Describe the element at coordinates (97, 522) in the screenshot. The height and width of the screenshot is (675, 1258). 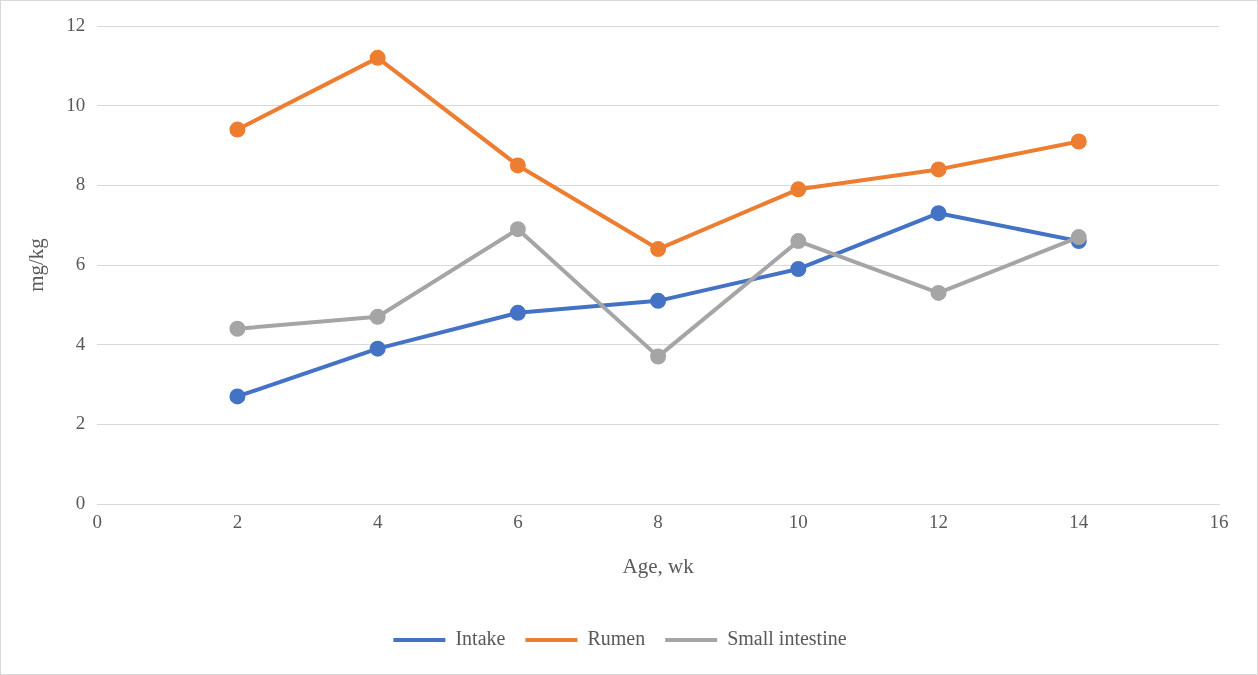
I see `x-tick-label: 0` at that location.